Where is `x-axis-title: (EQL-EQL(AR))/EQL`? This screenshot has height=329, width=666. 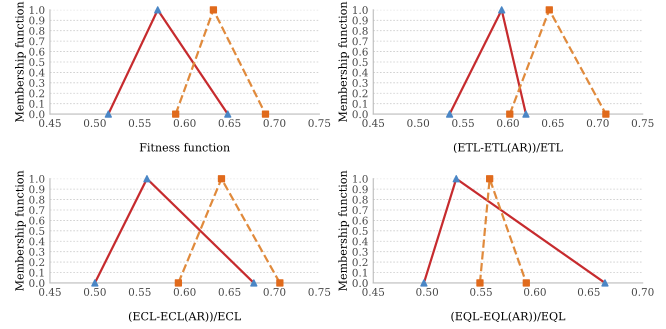
x-axis-title: (EQL-EQL(AR))/EQL is located at coordinates (508, 317).